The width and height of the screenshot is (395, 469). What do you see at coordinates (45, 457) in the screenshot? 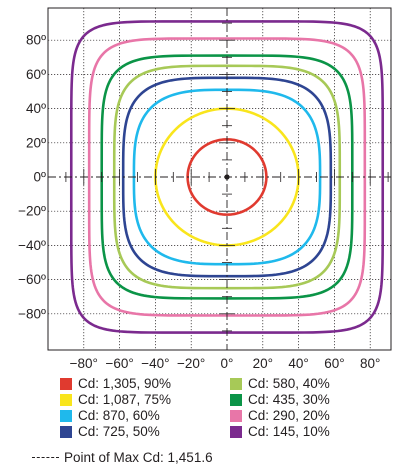
I see `dashed-line-sample` at bounding box center [45, 457].